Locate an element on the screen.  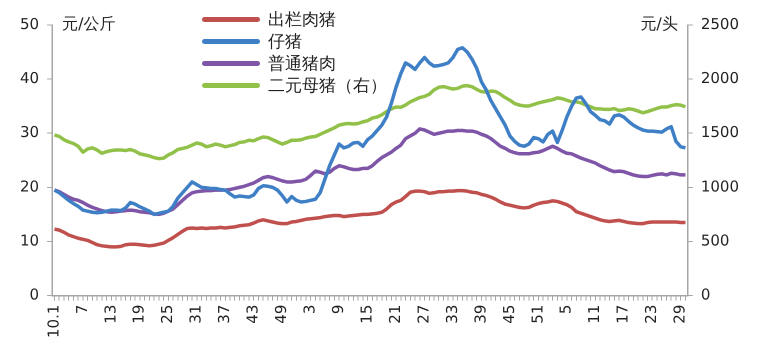
x-tick-label: 29 is located at coordinates (679, 314).